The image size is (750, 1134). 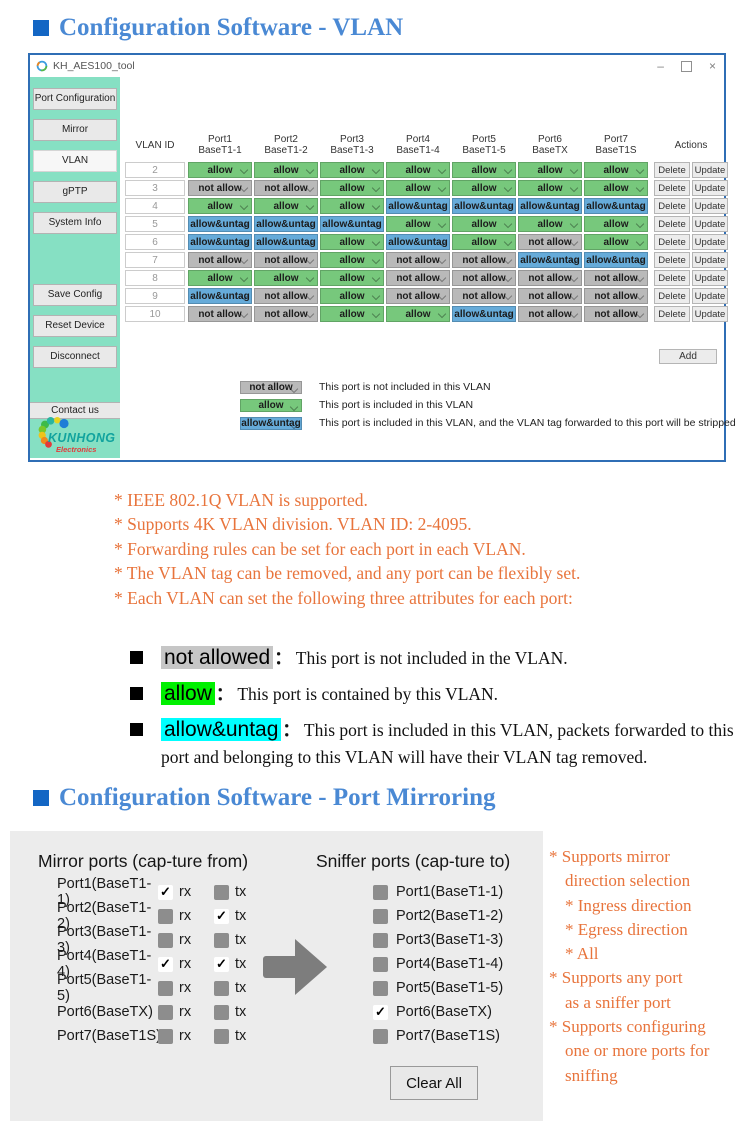 I want to click on sidebar-item-save-config: Save Config, so click(x=75, y=295).